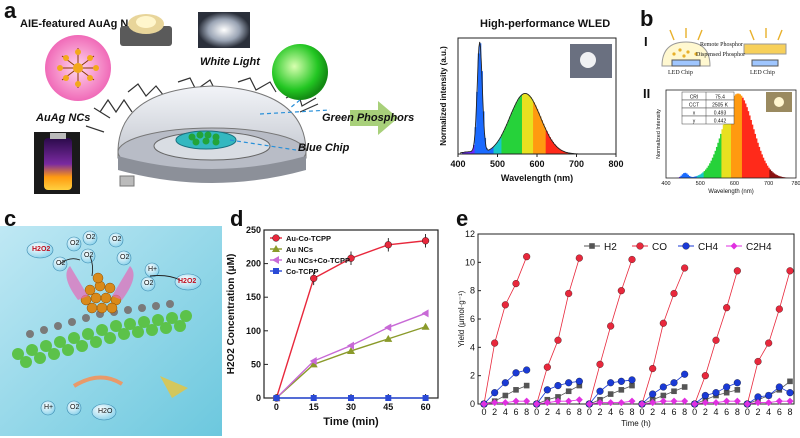 The height and width of the screenshot is (438, 800). What do you see at coordinates (680, 73) in the screenshot?
I see `led-chip-left-label: LED Chip` at bounding box center [680, 73].